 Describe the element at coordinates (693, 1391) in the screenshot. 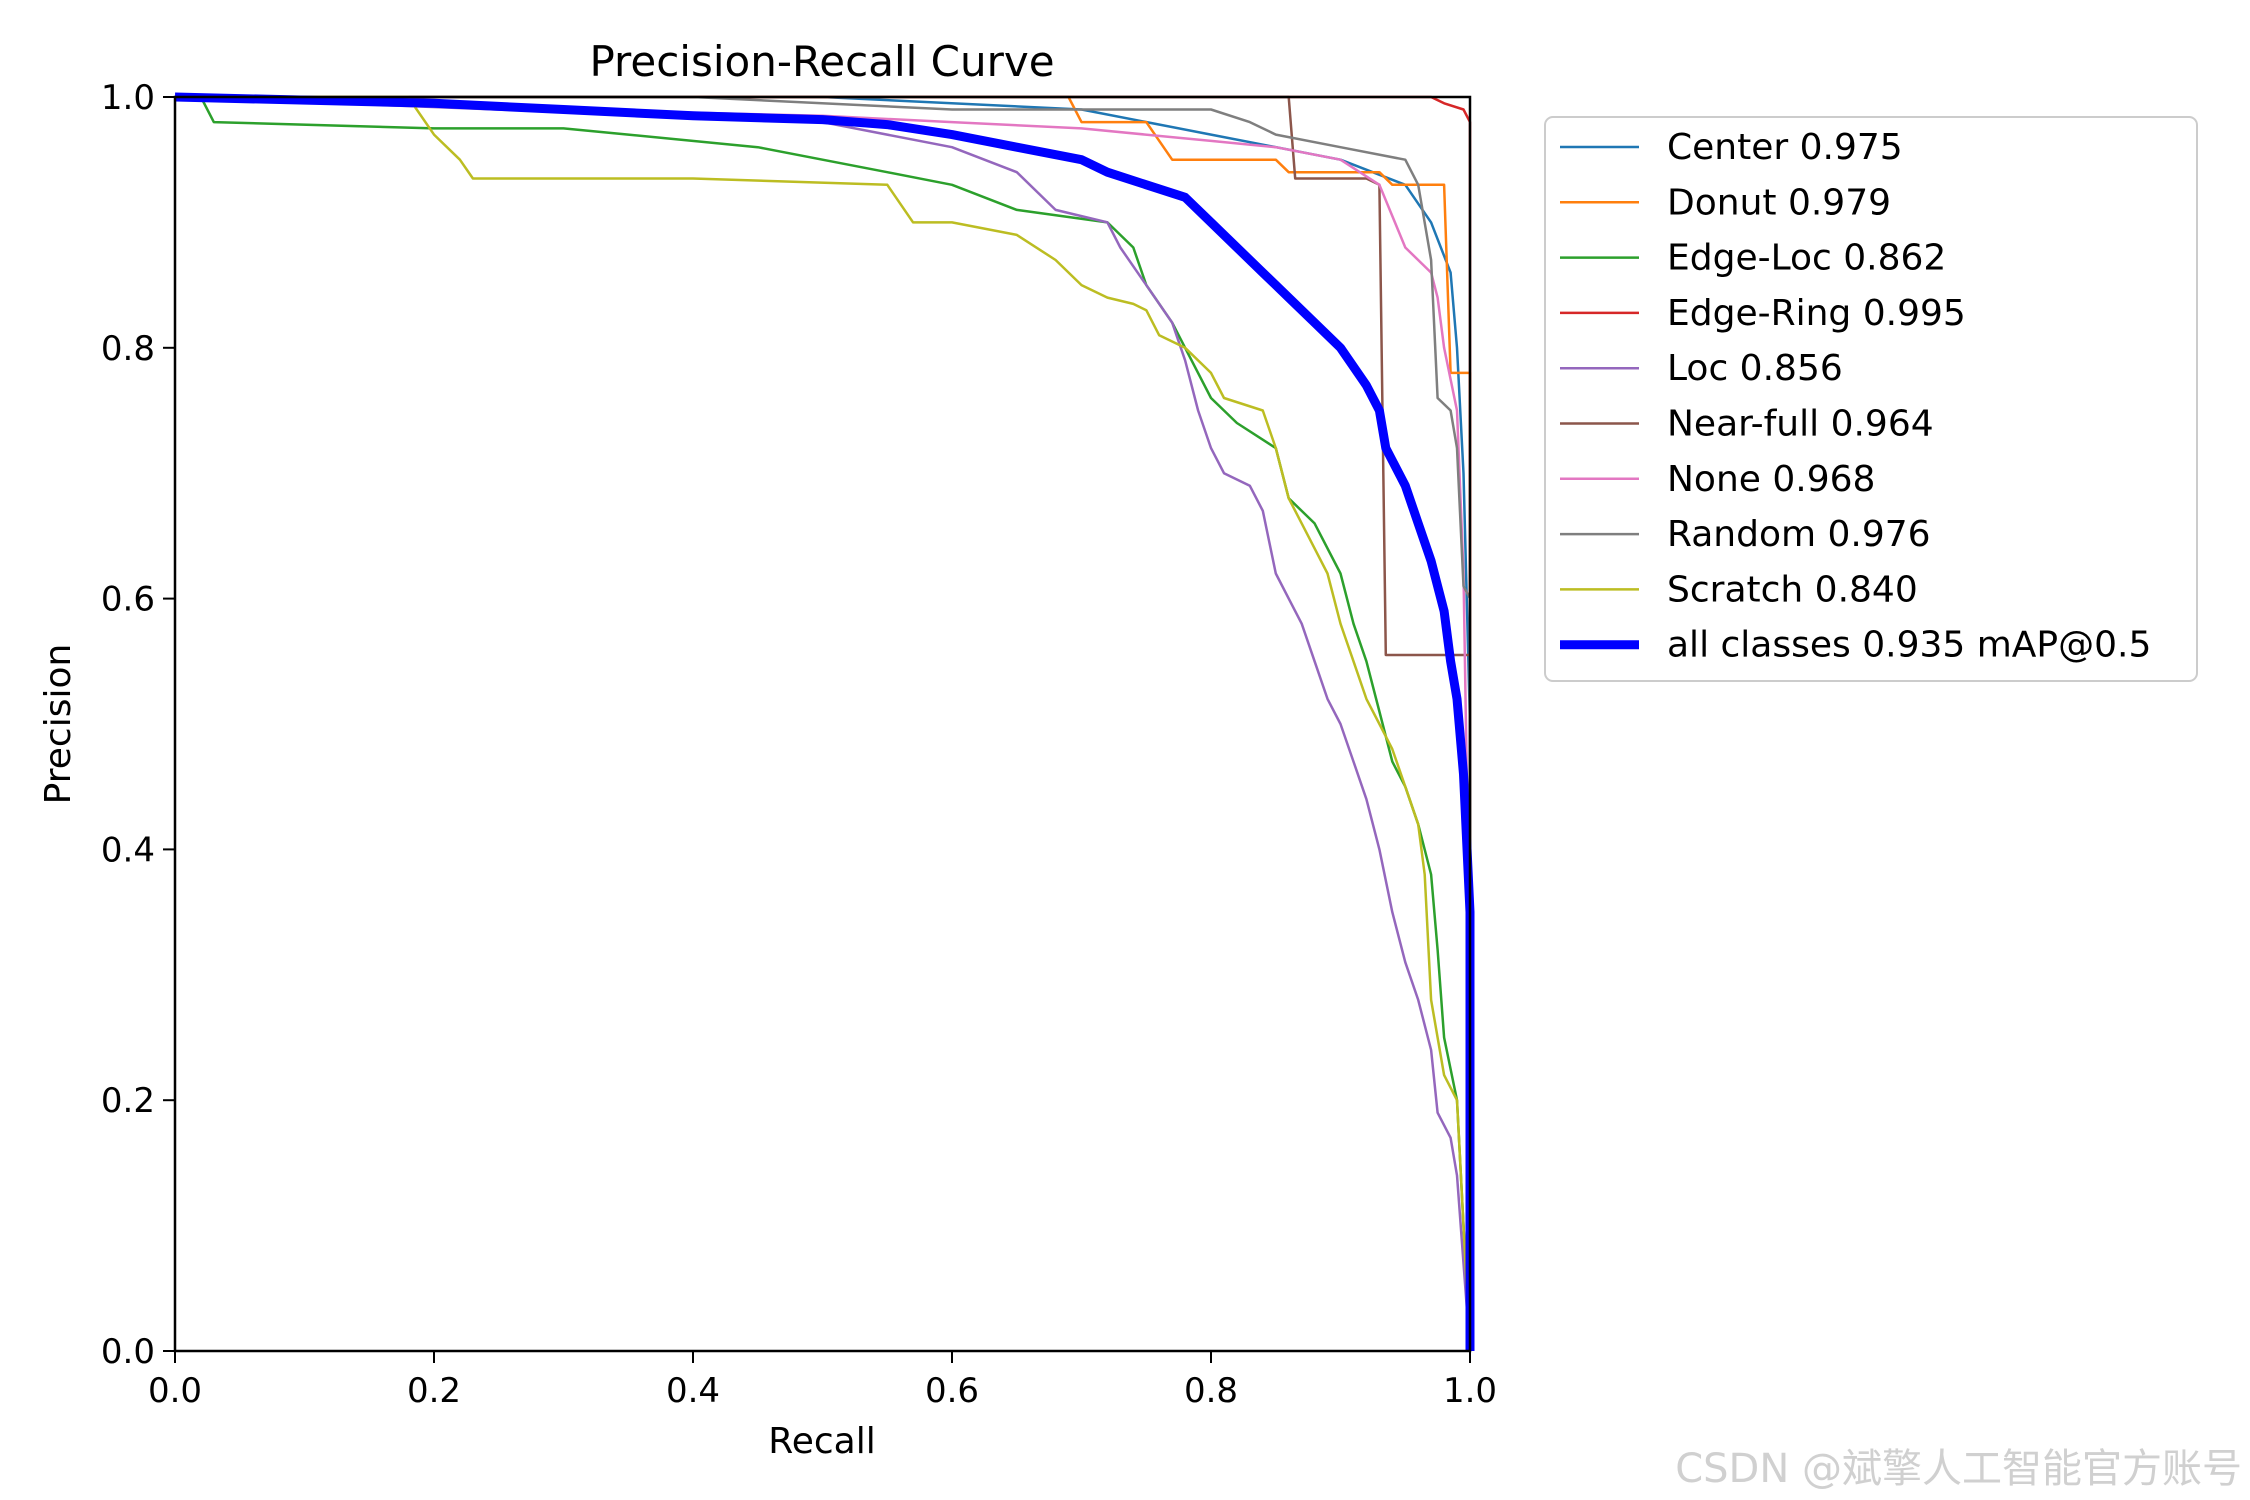

I see `x-tick-label: 0.4` at that location.